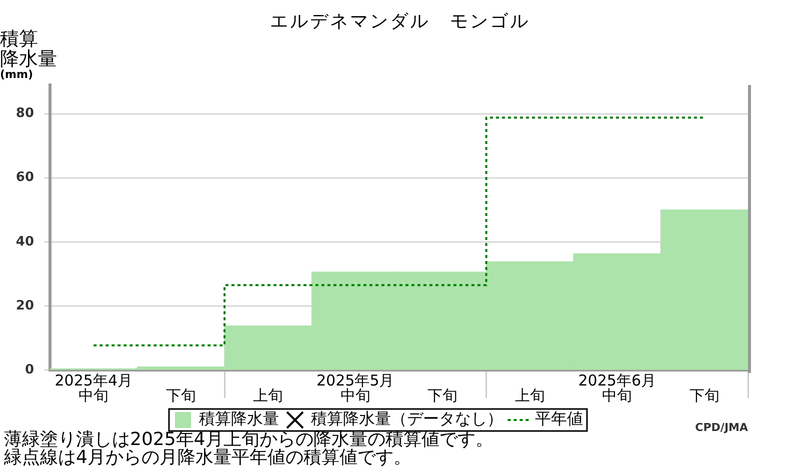 The width and height of the screenshot is (800, 470). Describe the element at coordinates (407, 418) in the screenshot. I see `legend-label: 積算降水量（データなし）` at that location.